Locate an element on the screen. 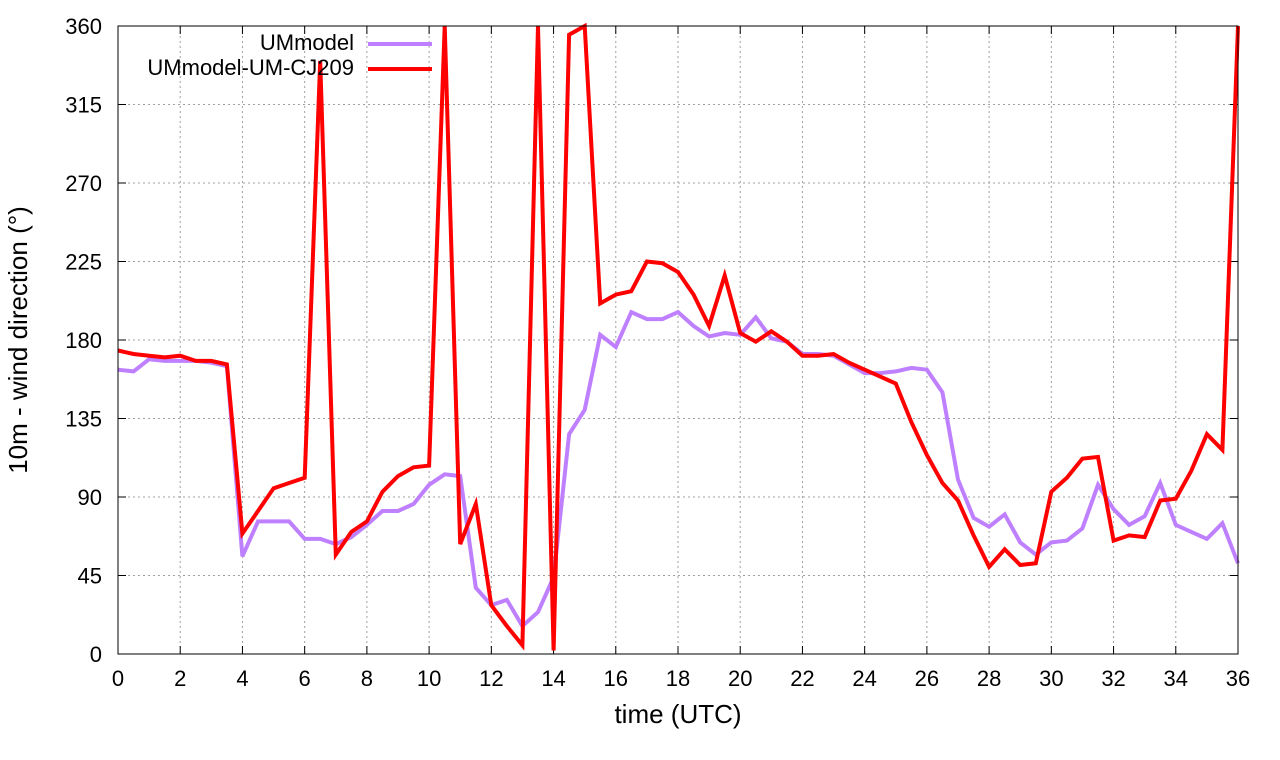 The image size is (1280, 760). x-tick-label: 18 is located at coordinates (678, 678).